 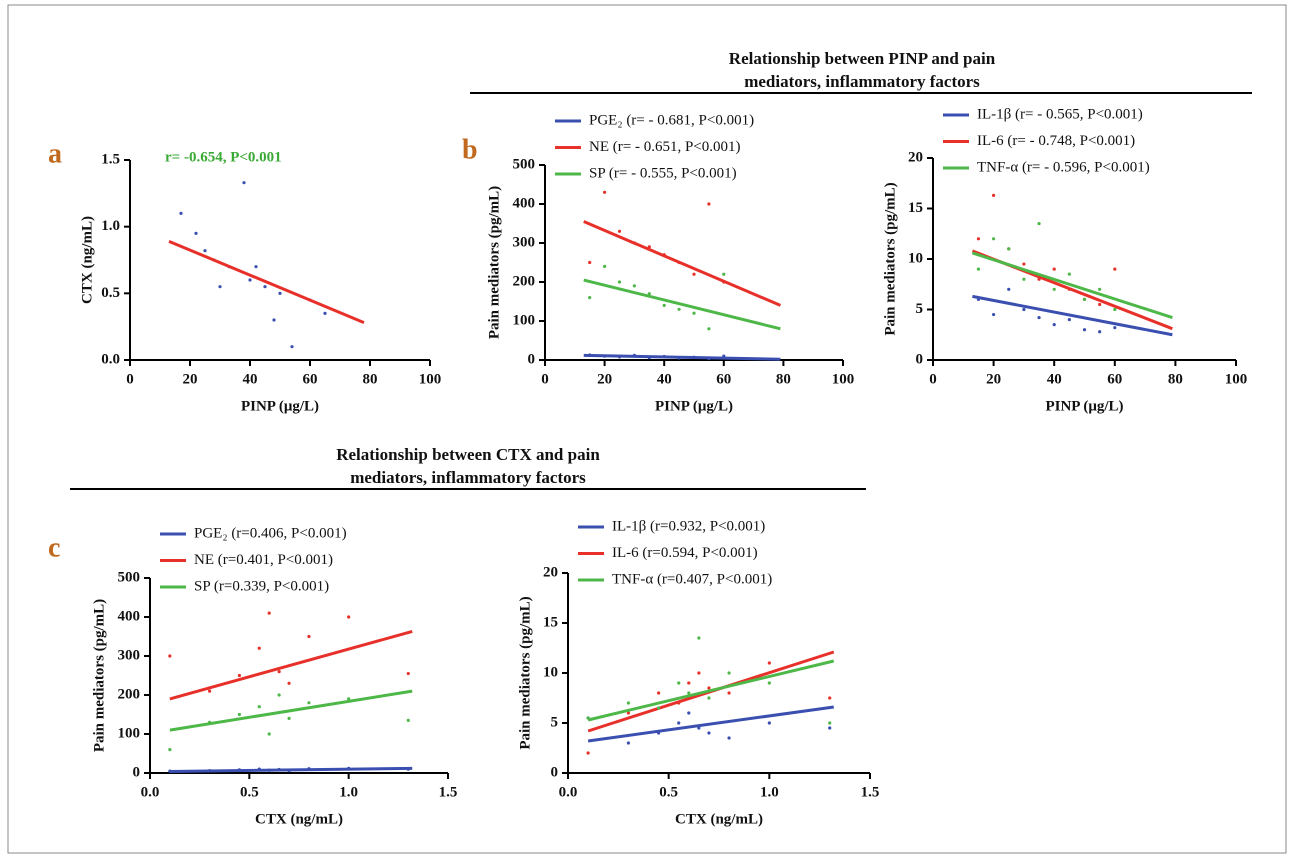 I want to click on y-axis-label: CTX (ng/mL), so click(x=87, y=260).